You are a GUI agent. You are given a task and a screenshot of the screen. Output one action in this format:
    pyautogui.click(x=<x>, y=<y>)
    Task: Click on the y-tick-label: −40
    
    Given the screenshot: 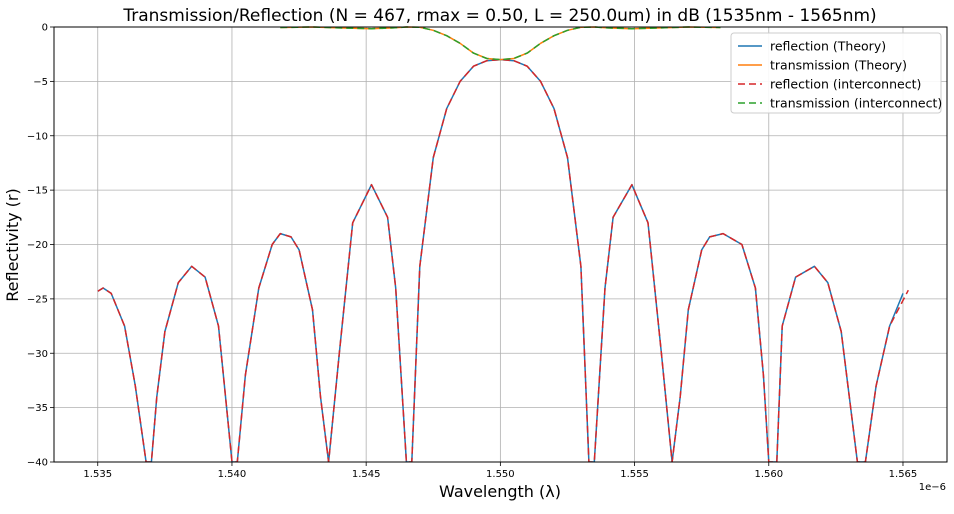 What is the action you would take?
    pyautogui.click(x=37, y=463)
    